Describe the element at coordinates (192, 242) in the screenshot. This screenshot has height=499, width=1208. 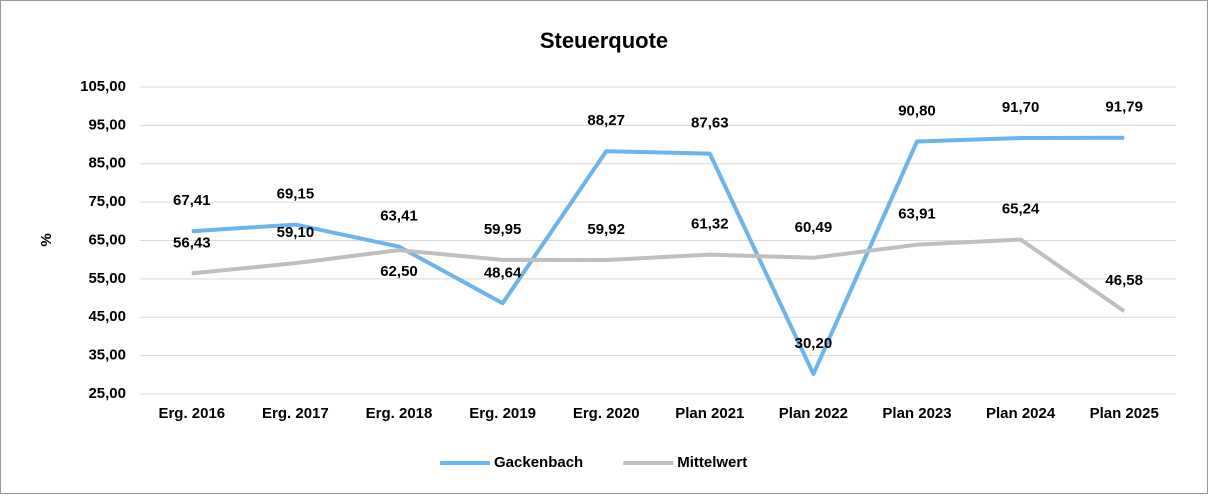
I see `data-label: 56,43` at that location.